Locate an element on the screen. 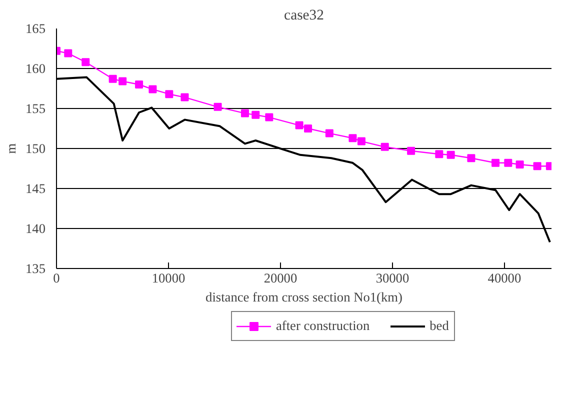  legend-label: bed is located at coordinates (440, 326).